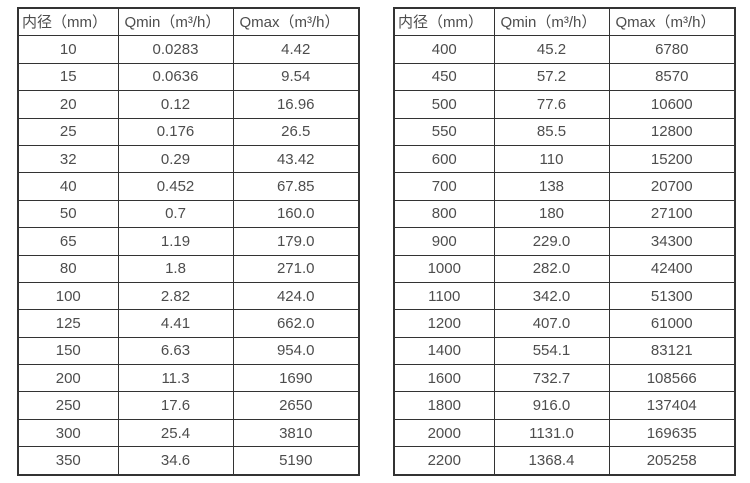 This screenshot has width=750, height=483. I want to click on table-cell: 11.3, so click(175, 378).